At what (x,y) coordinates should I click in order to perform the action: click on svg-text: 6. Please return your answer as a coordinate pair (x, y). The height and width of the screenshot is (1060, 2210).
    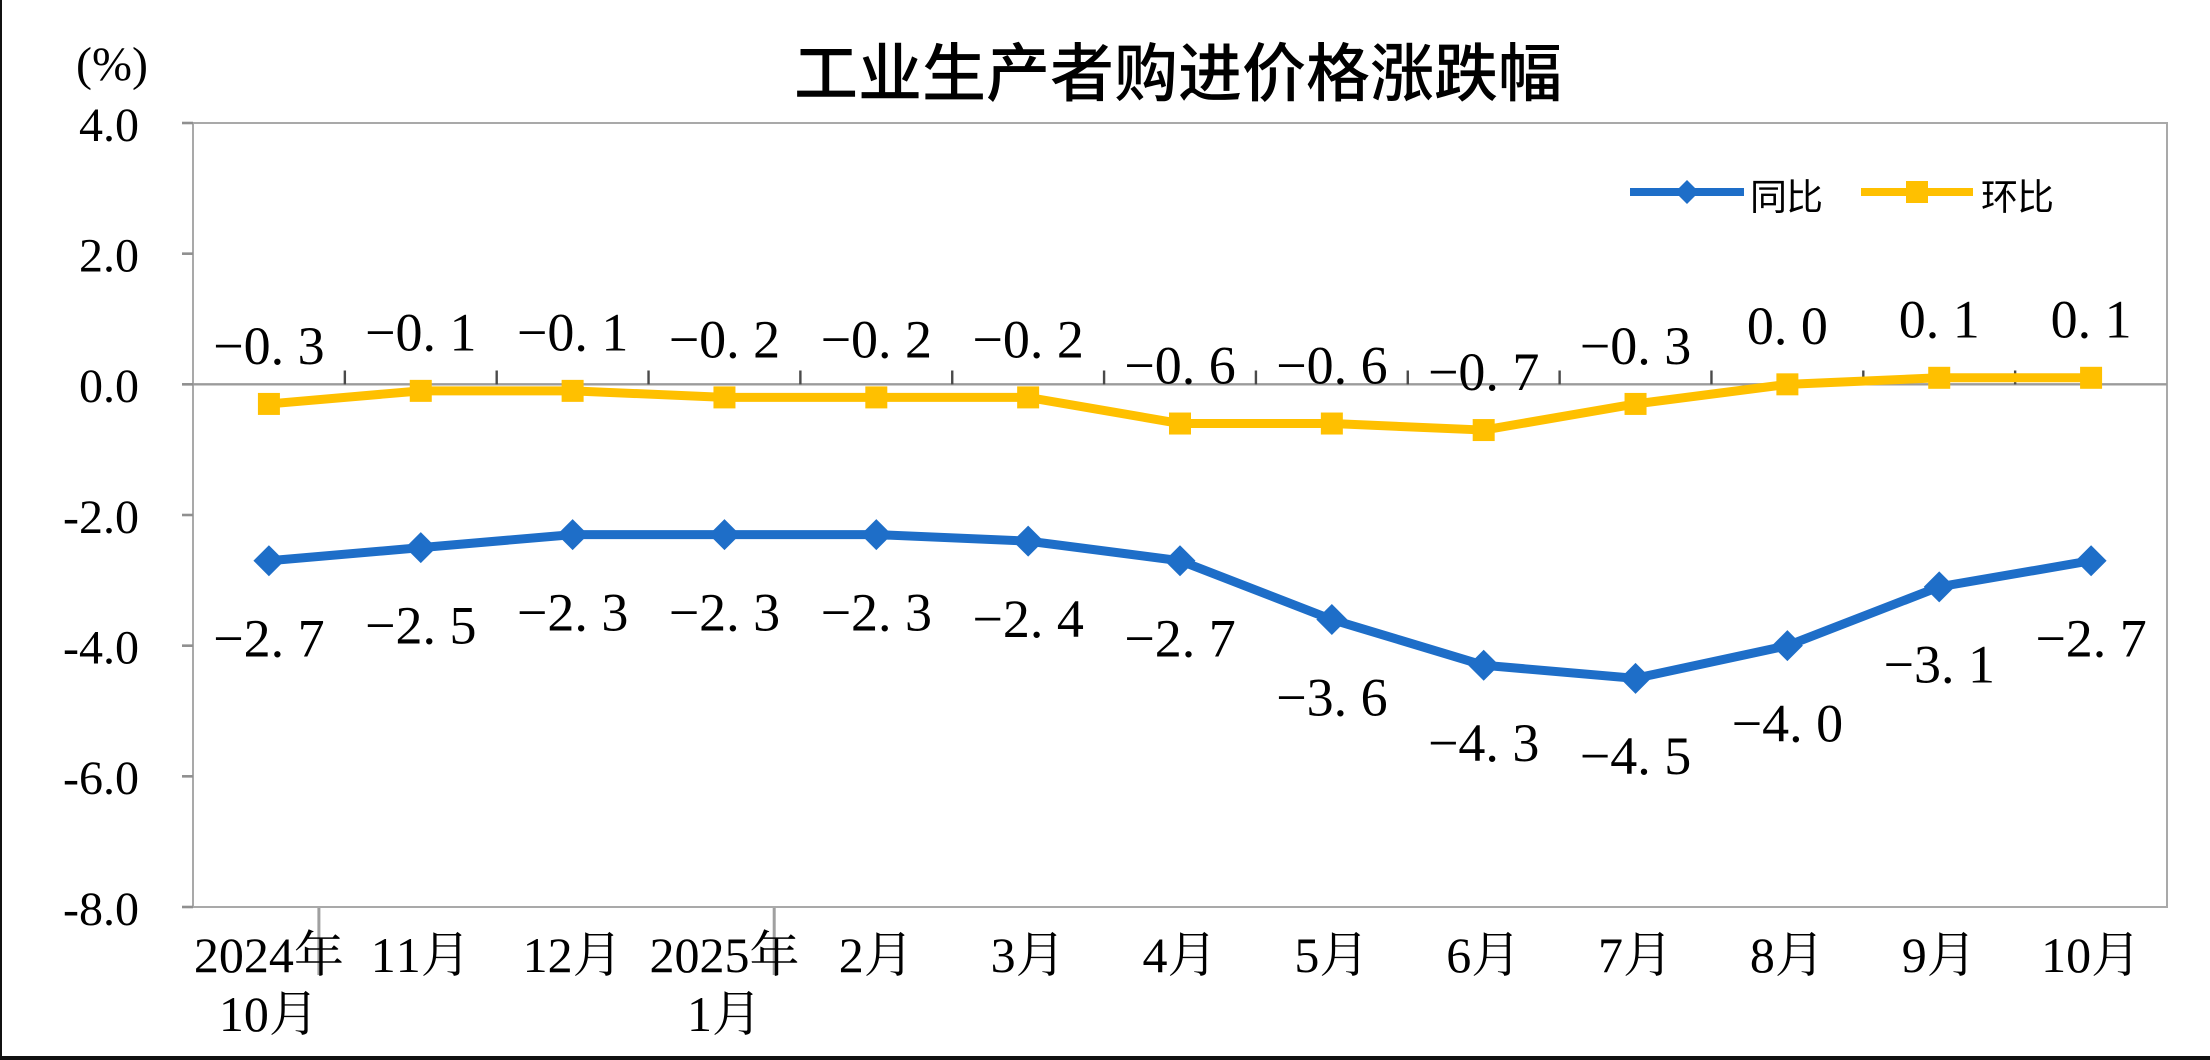
    Looking at the image, I should click on (1458, 955).